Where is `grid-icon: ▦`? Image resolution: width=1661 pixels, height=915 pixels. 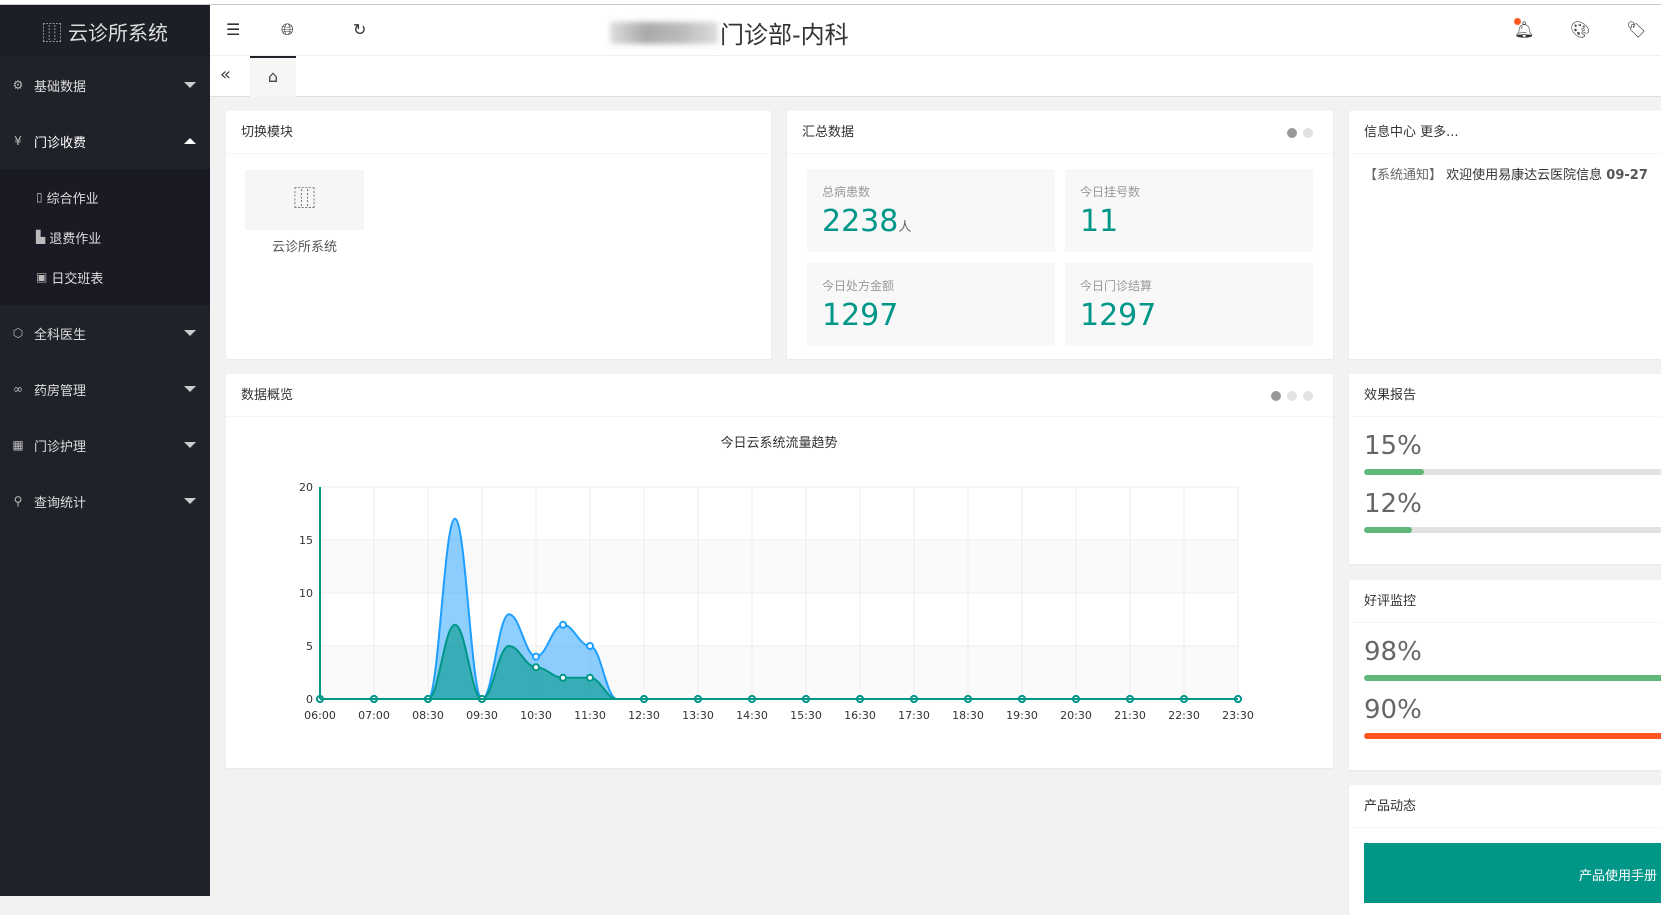 grid-icon: ▦ is located at coordinates (18, 445).